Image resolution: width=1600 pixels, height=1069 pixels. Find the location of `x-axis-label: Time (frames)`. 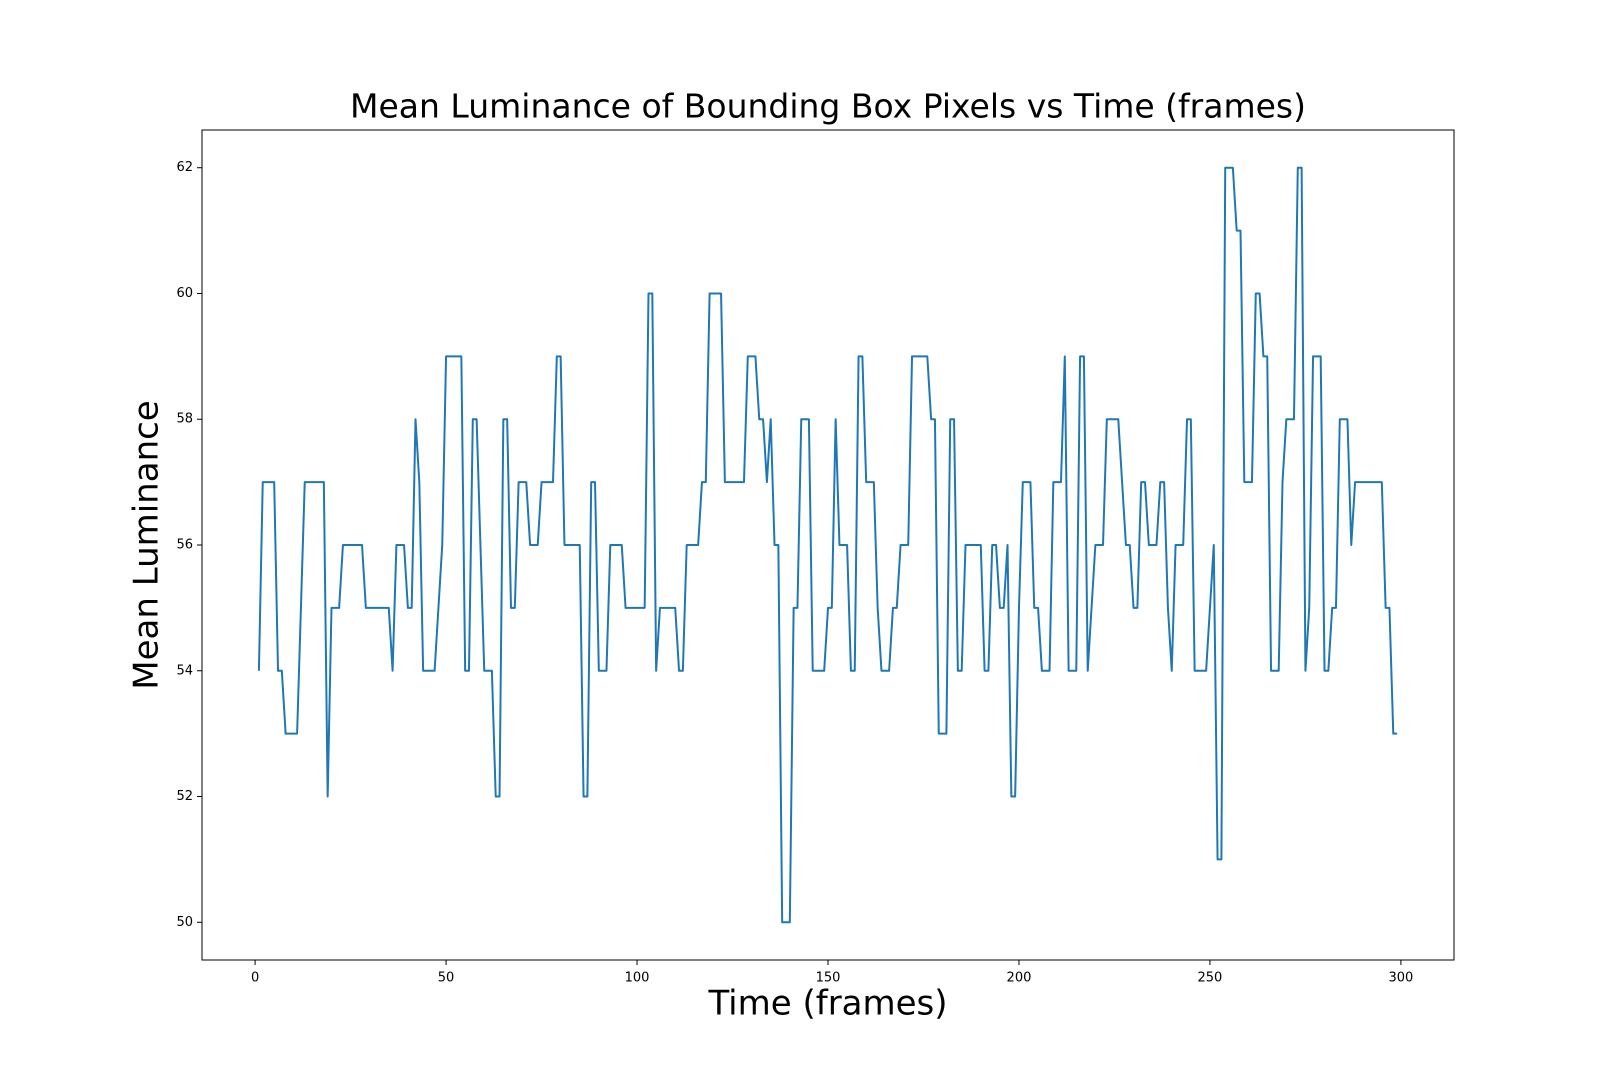

x-axis-label: Time (frames) is located at coordinates (827, 1004).